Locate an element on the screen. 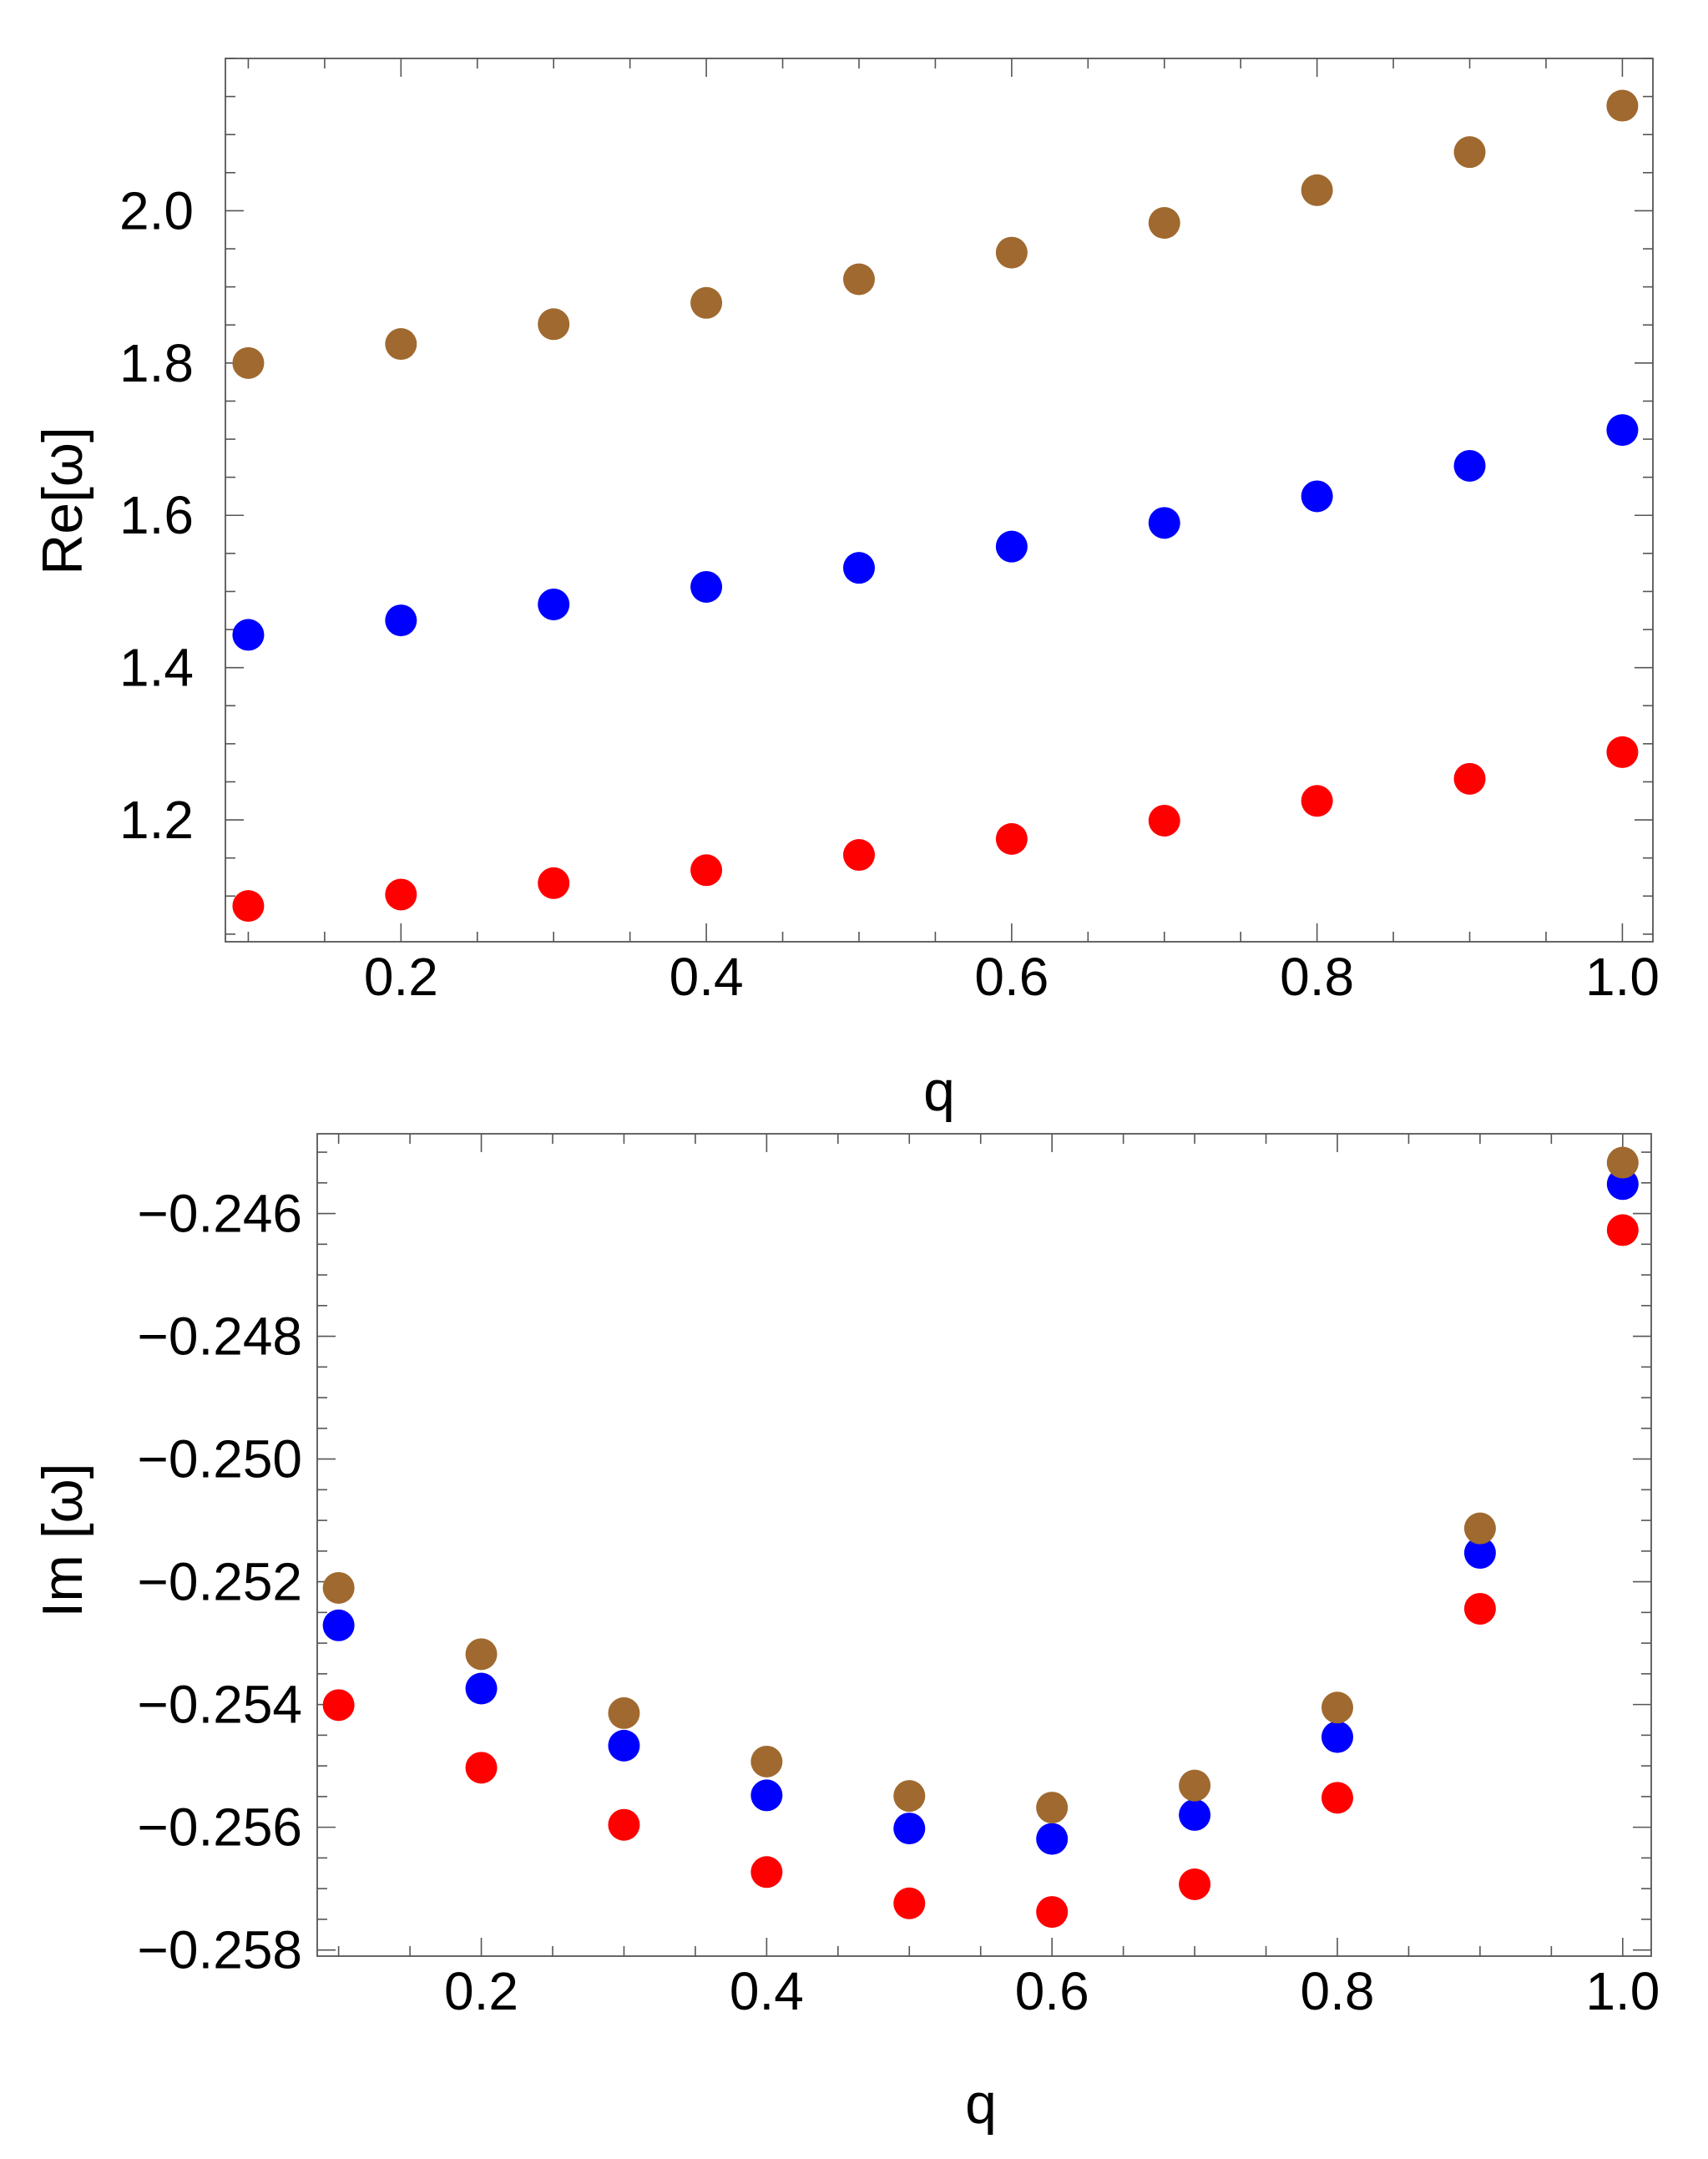 The image size is (1708, 2159). real-part-x-tick-label: 0.6 is located at coordinates (1012, 977).